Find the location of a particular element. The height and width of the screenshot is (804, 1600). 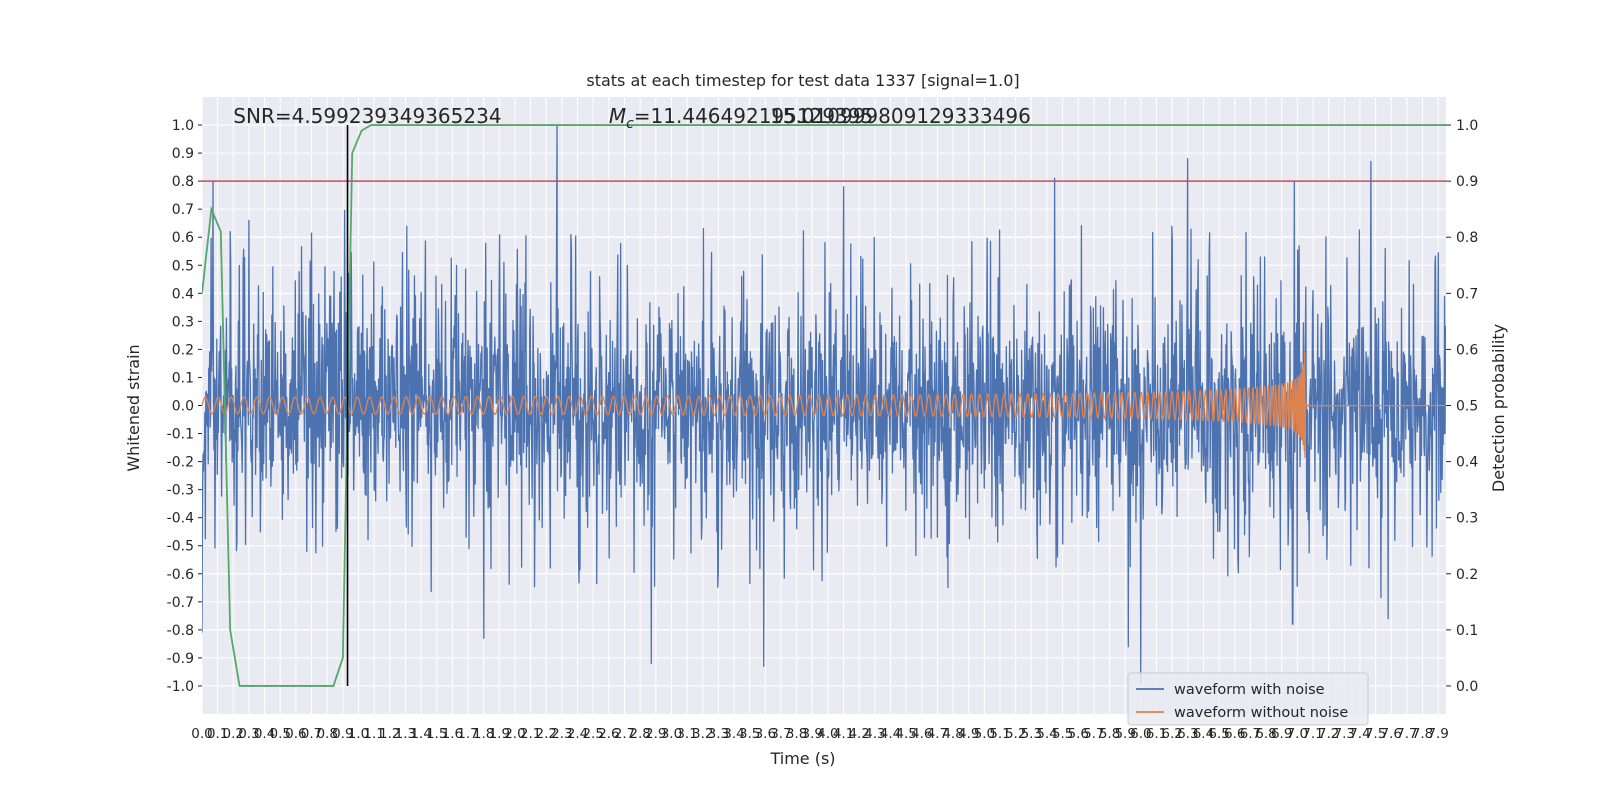

x-tick-label: 3.0 is located at coordinates (671, 734).